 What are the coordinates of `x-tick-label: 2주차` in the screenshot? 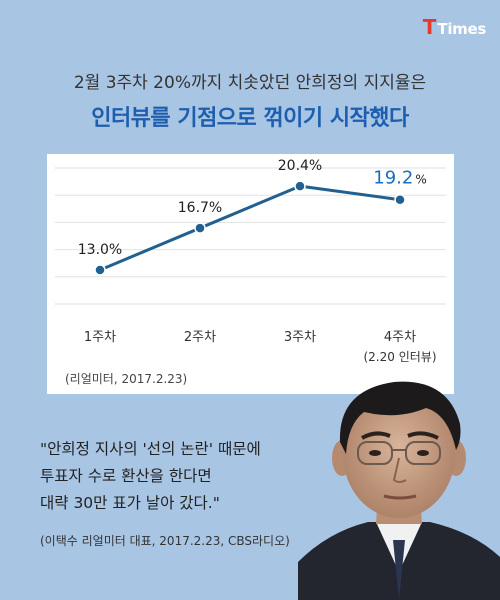 It's located at (200, 337).